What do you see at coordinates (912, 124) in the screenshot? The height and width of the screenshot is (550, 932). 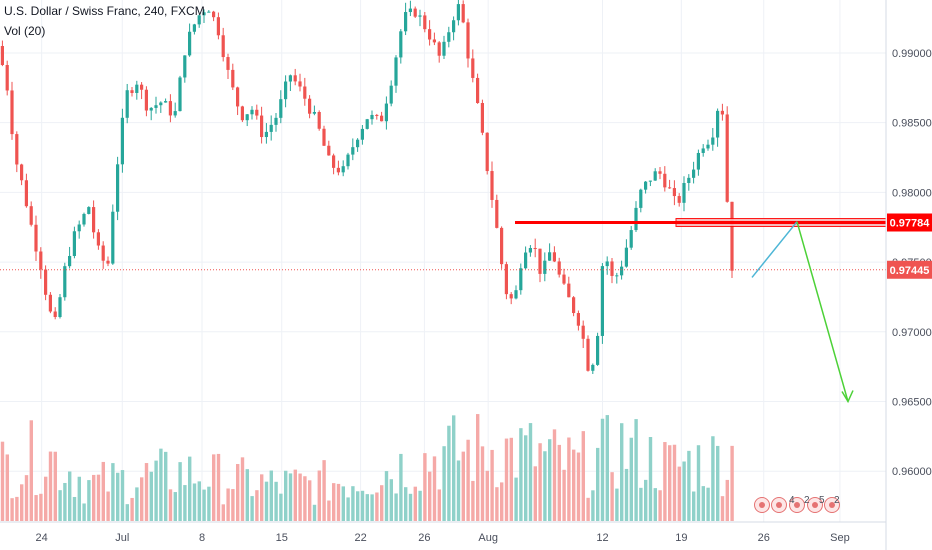 I see `price-tick-label: 0.98500` at bounding box center [912, 124].